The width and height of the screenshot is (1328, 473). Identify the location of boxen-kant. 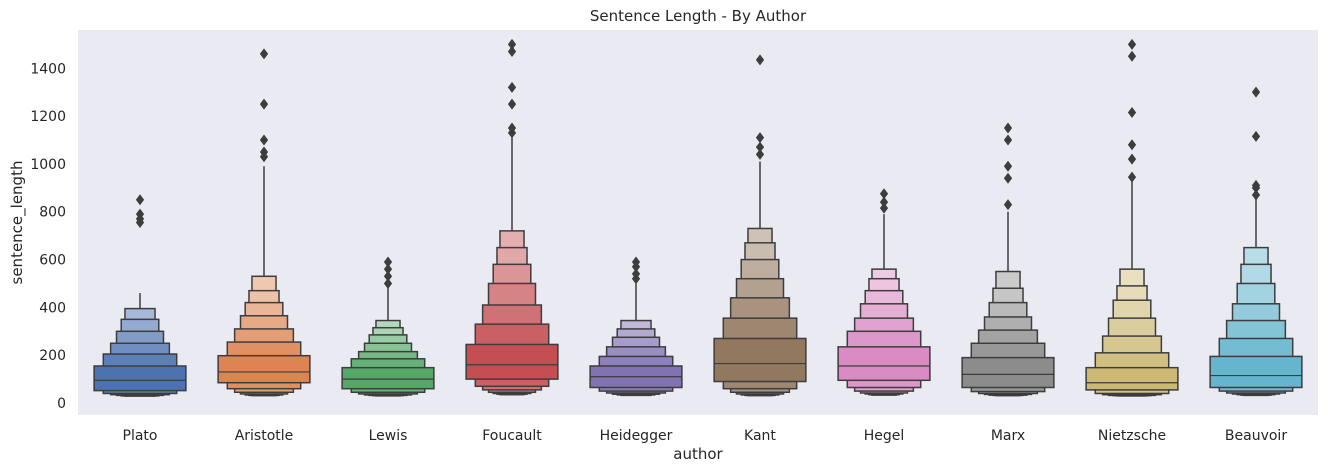
(760, 225).